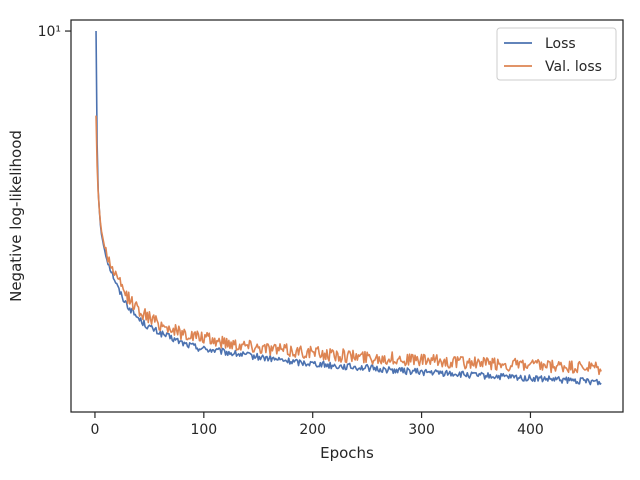  What do you see at coordinates (573, 67) in the screenshot?
I see `legend-label-val-loss: Val. loss` at bounding box center [573, 67].